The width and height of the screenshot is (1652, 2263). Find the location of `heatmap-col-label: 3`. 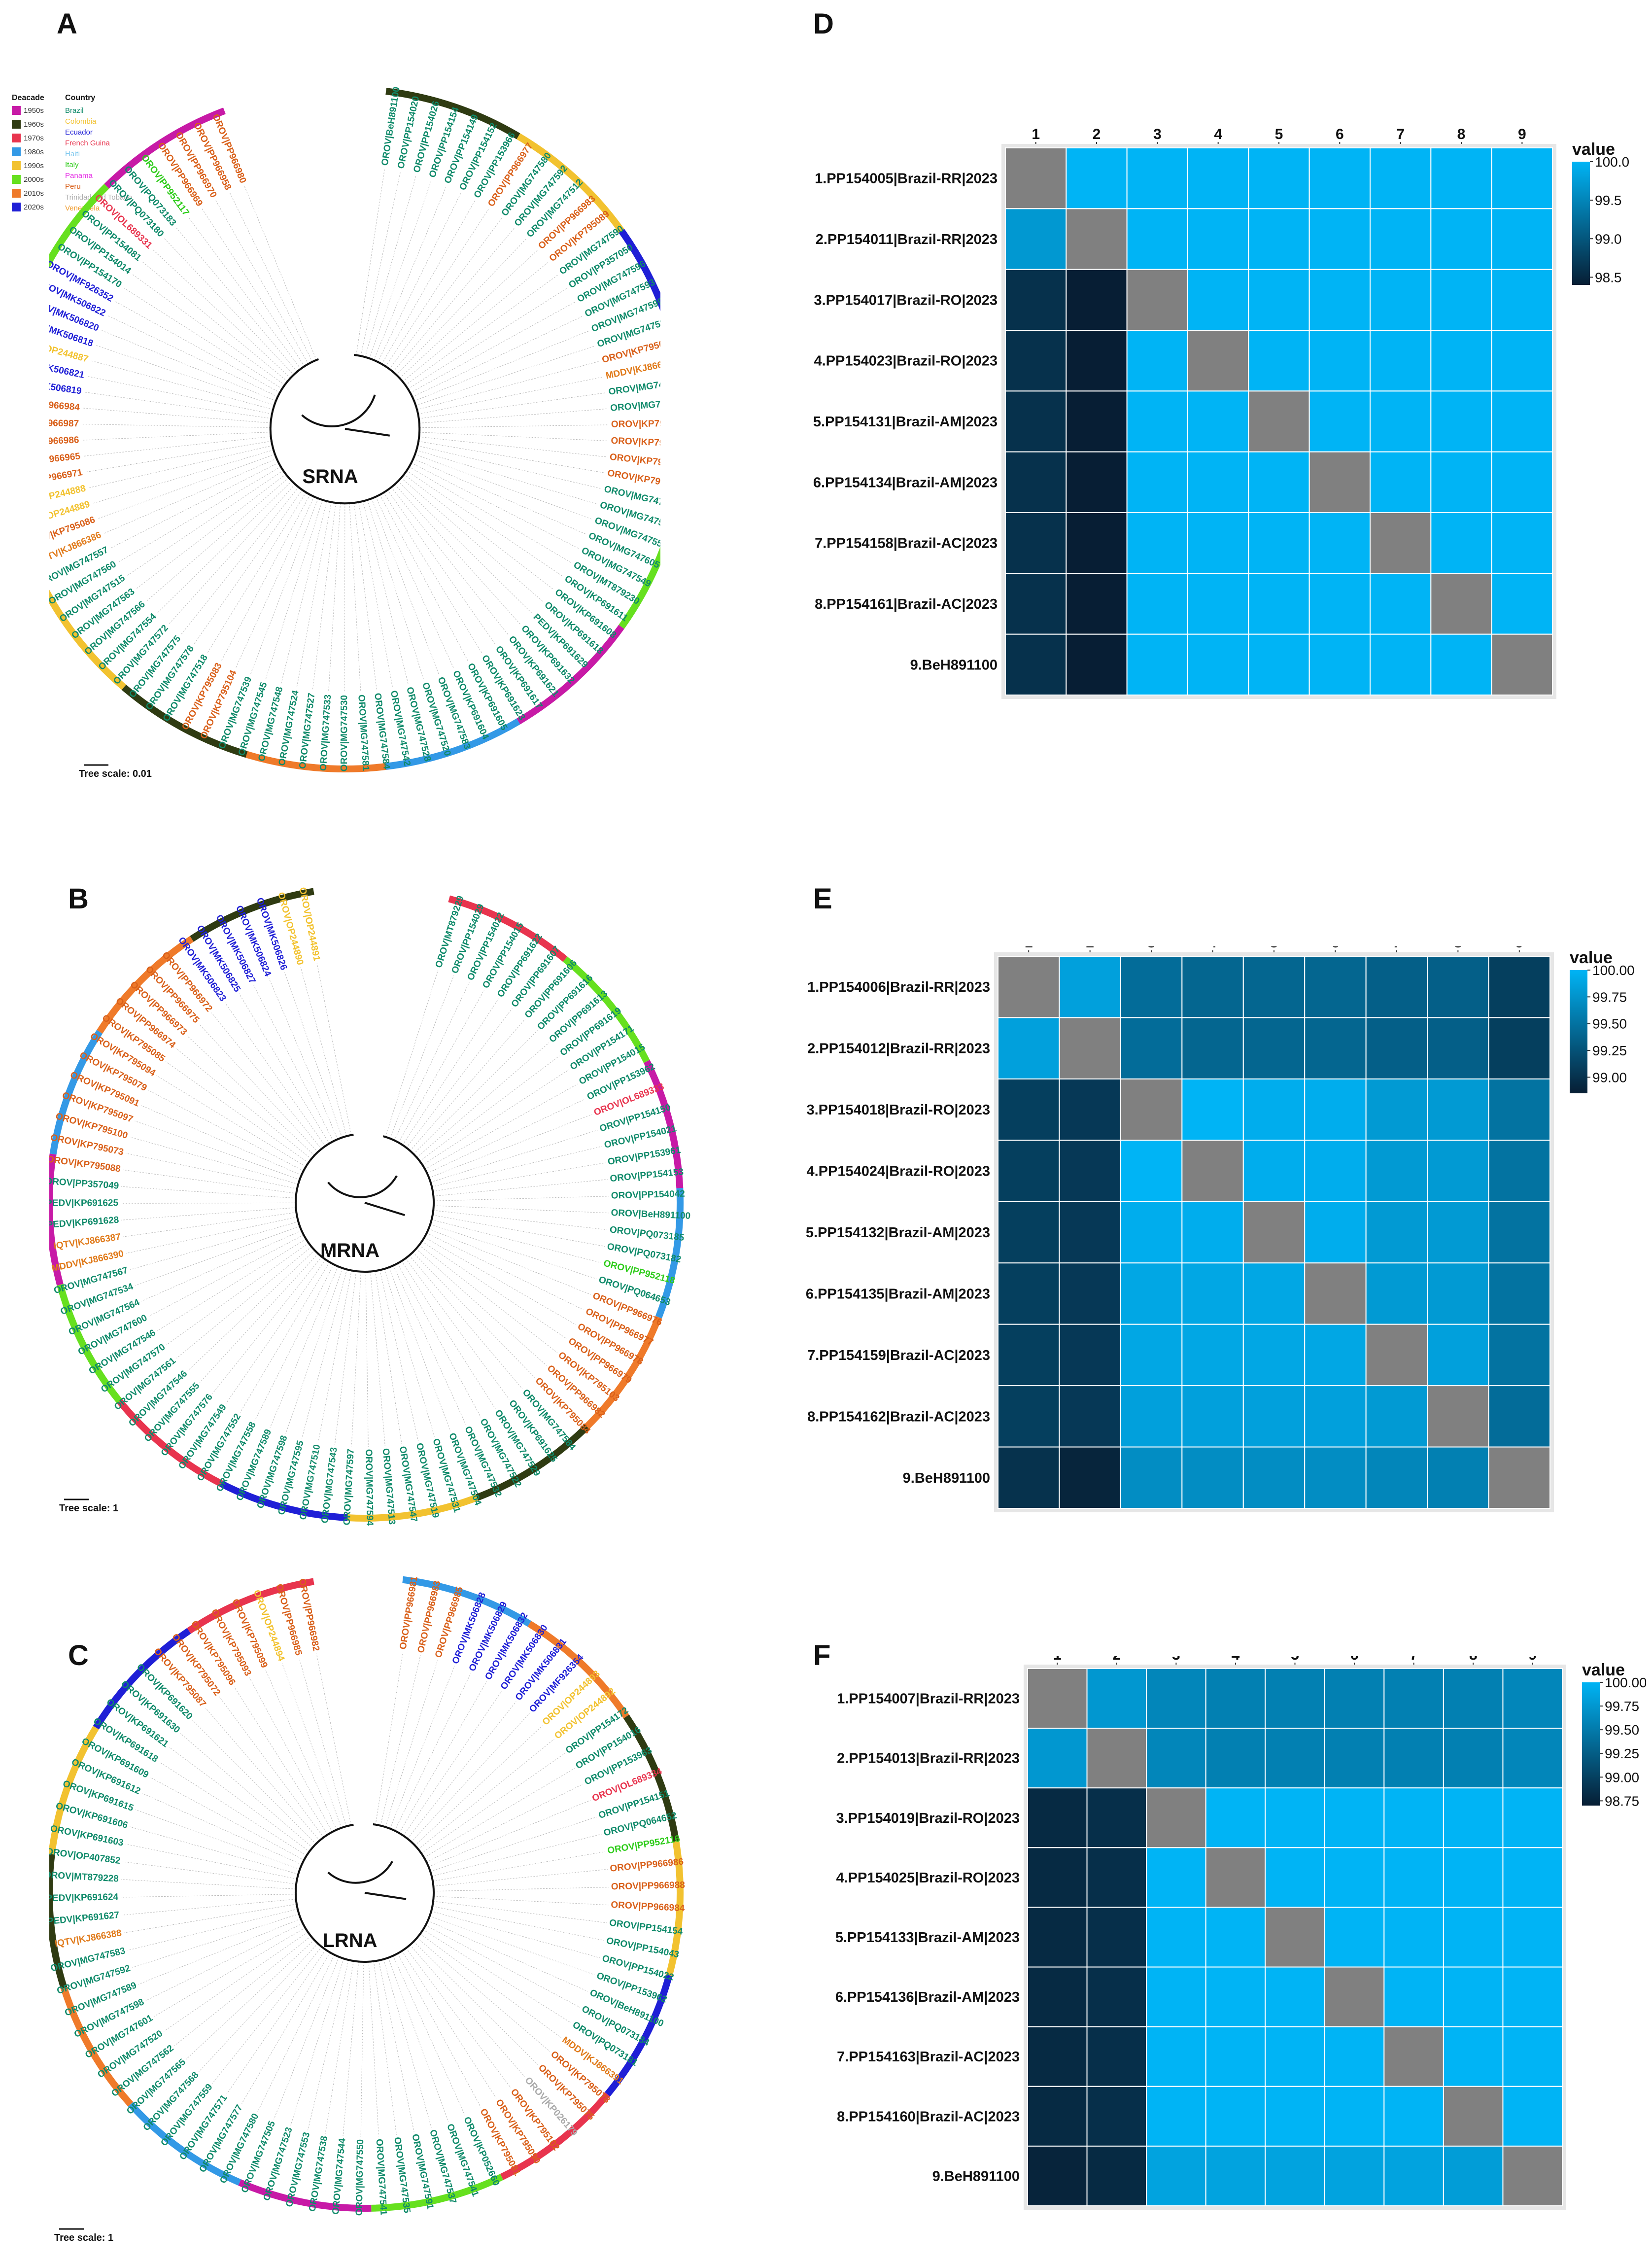

heatmap-col-label: 3 is located at coordinates (1176, 1659).